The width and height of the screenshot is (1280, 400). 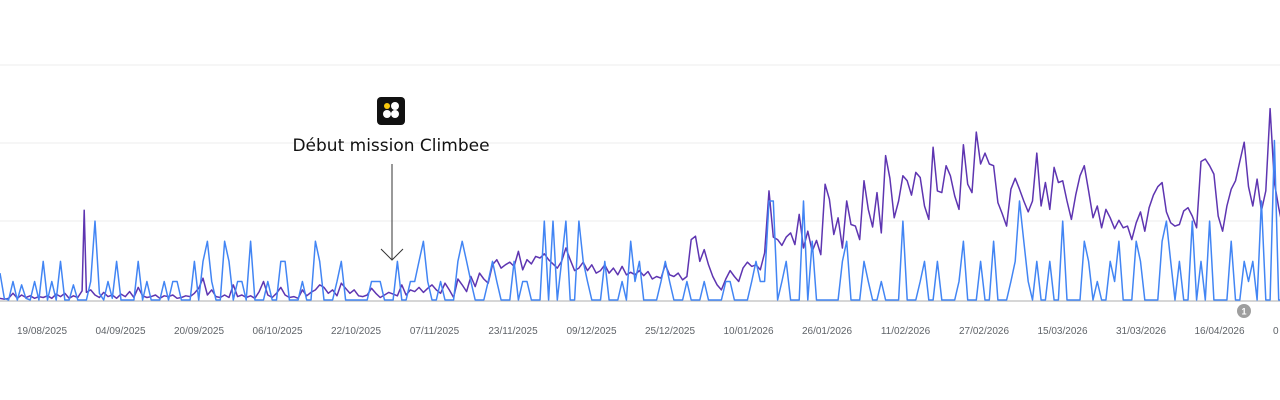 I want to click on x-tick-label: 27/02/2026, so click(x=984, y=331).